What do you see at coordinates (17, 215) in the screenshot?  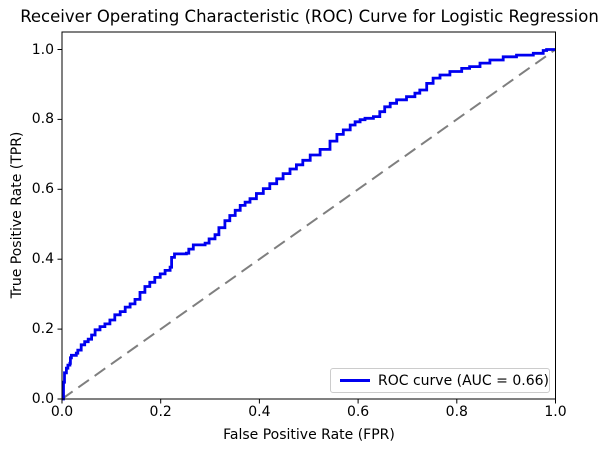 I see `y-axis-label: True Positive Rate (TPR)` at bounding box center [17, 215].